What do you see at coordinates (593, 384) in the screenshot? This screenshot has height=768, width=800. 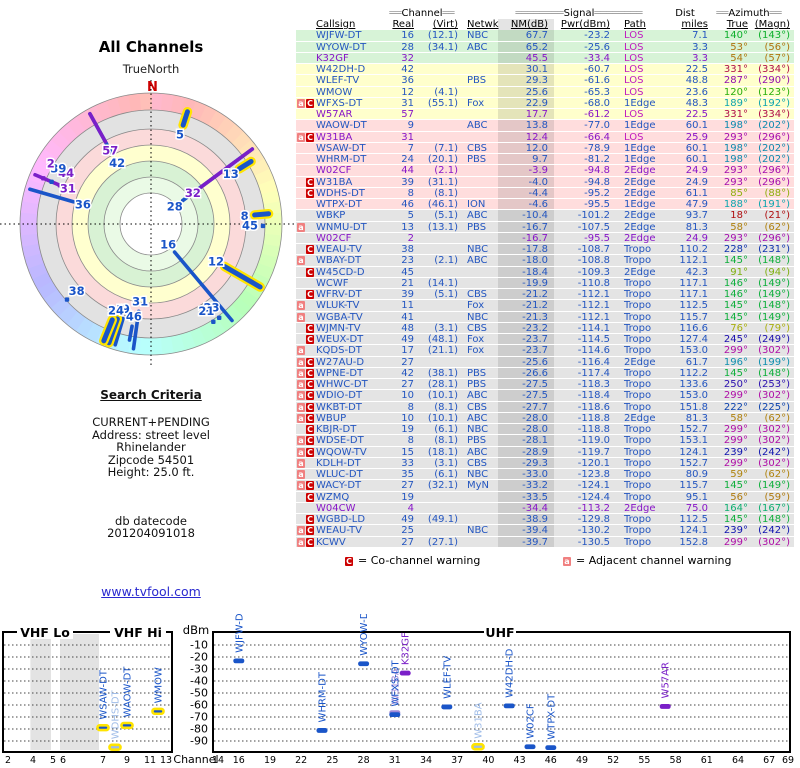 I see `power-cell: -118.3` at bounding box center [593, 384].